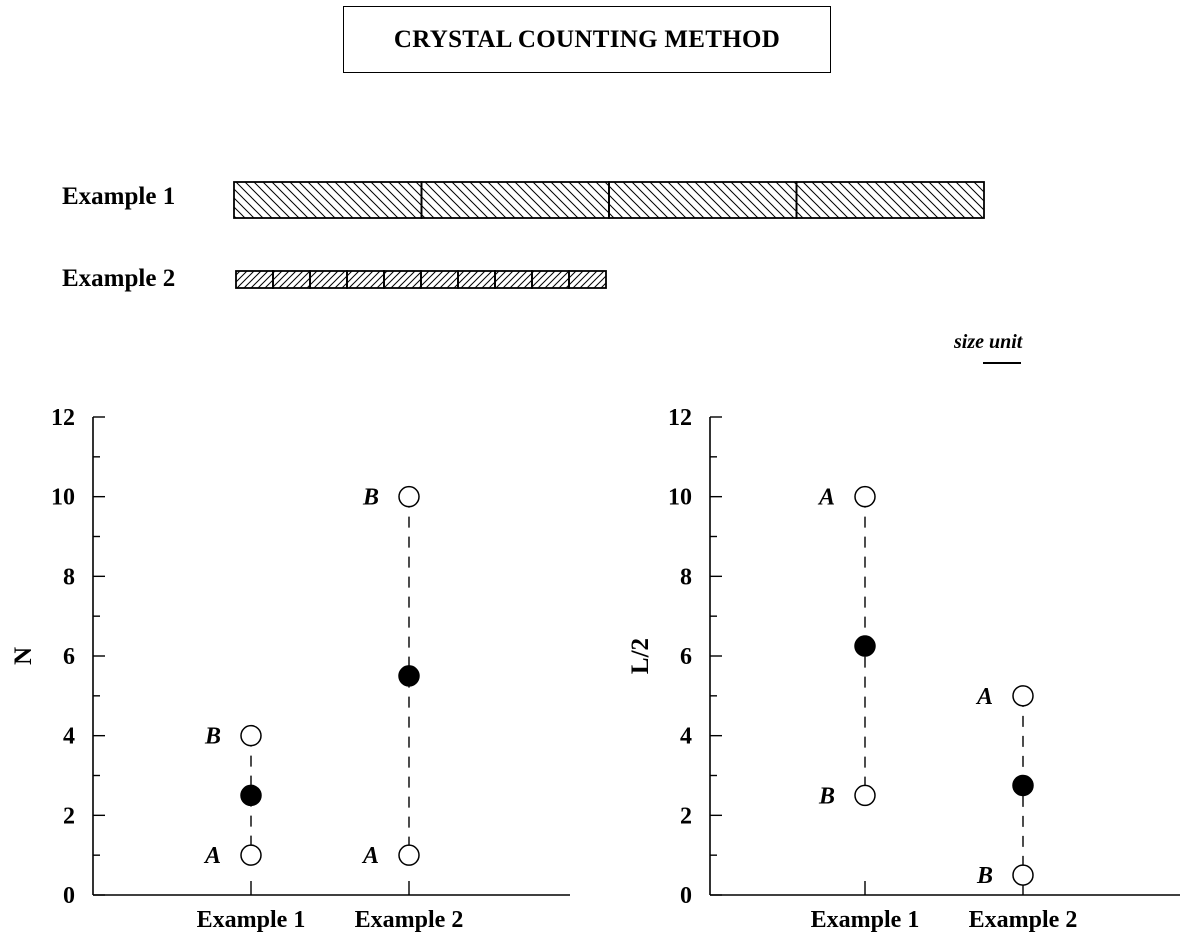 This screenshot has height=938, width=1187. What do you see at coordinates (119, 278) in the screenshot?
I see `example-2-label: Example 2` at bounding box center [119, 278].